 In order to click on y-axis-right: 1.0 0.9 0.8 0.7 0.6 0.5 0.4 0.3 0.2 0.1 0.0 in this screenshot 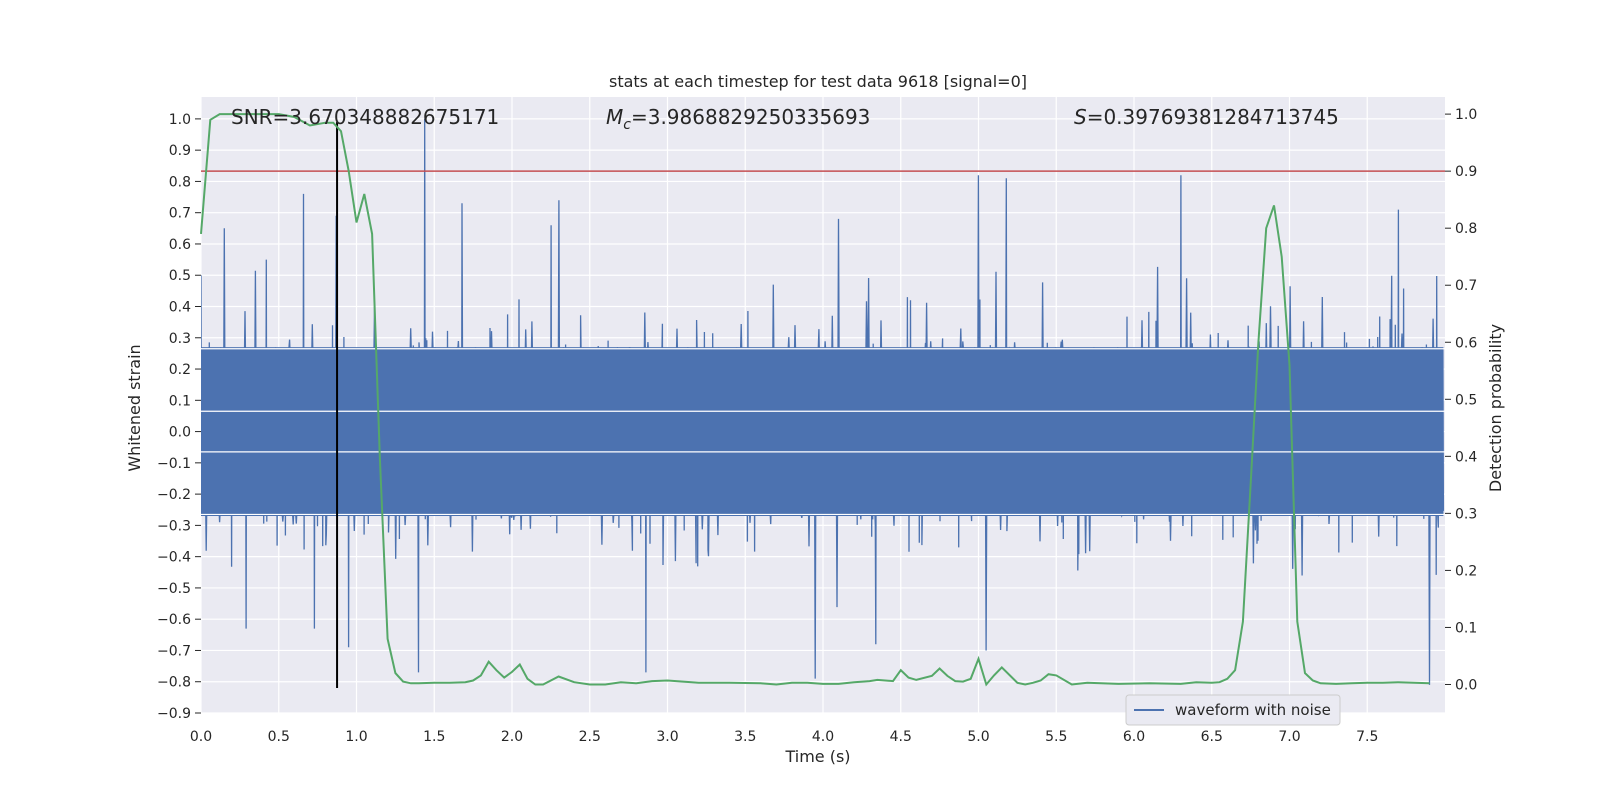, I will do `click(1461, 400)`.